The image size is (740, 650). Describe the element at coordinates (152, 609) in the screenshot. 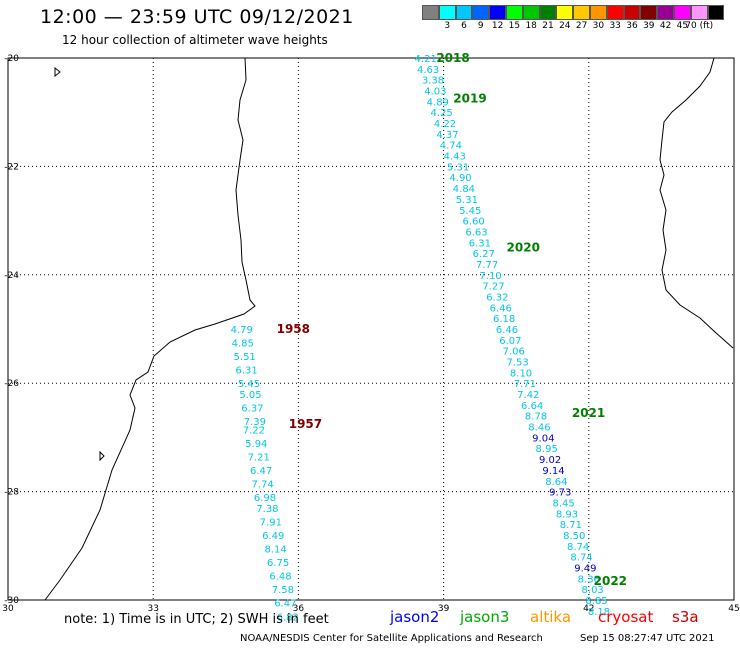

I see `longitude-tick-label: 33` at that location.